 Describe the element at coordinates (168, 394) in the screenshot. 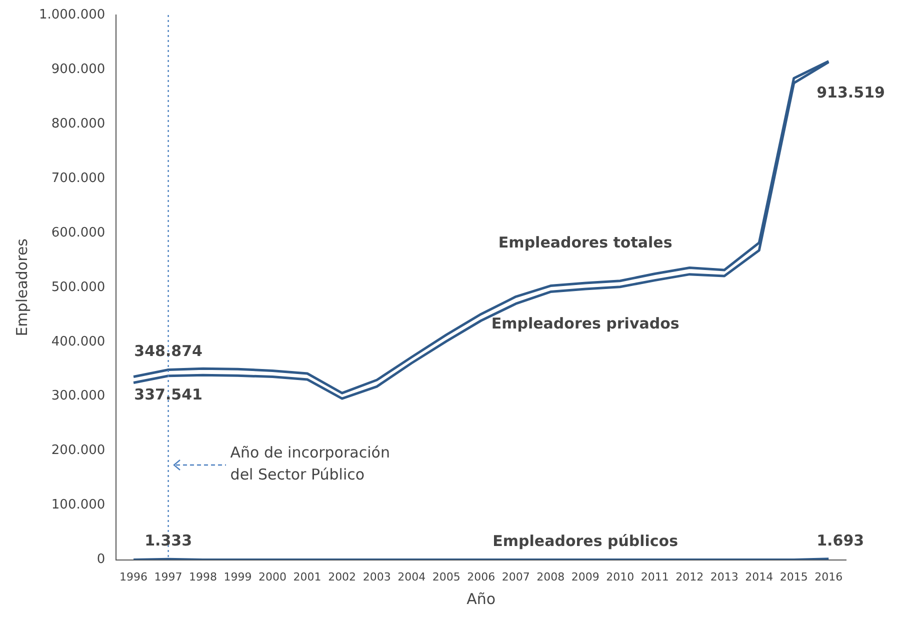

I see `data-label: 337.541` at that location.